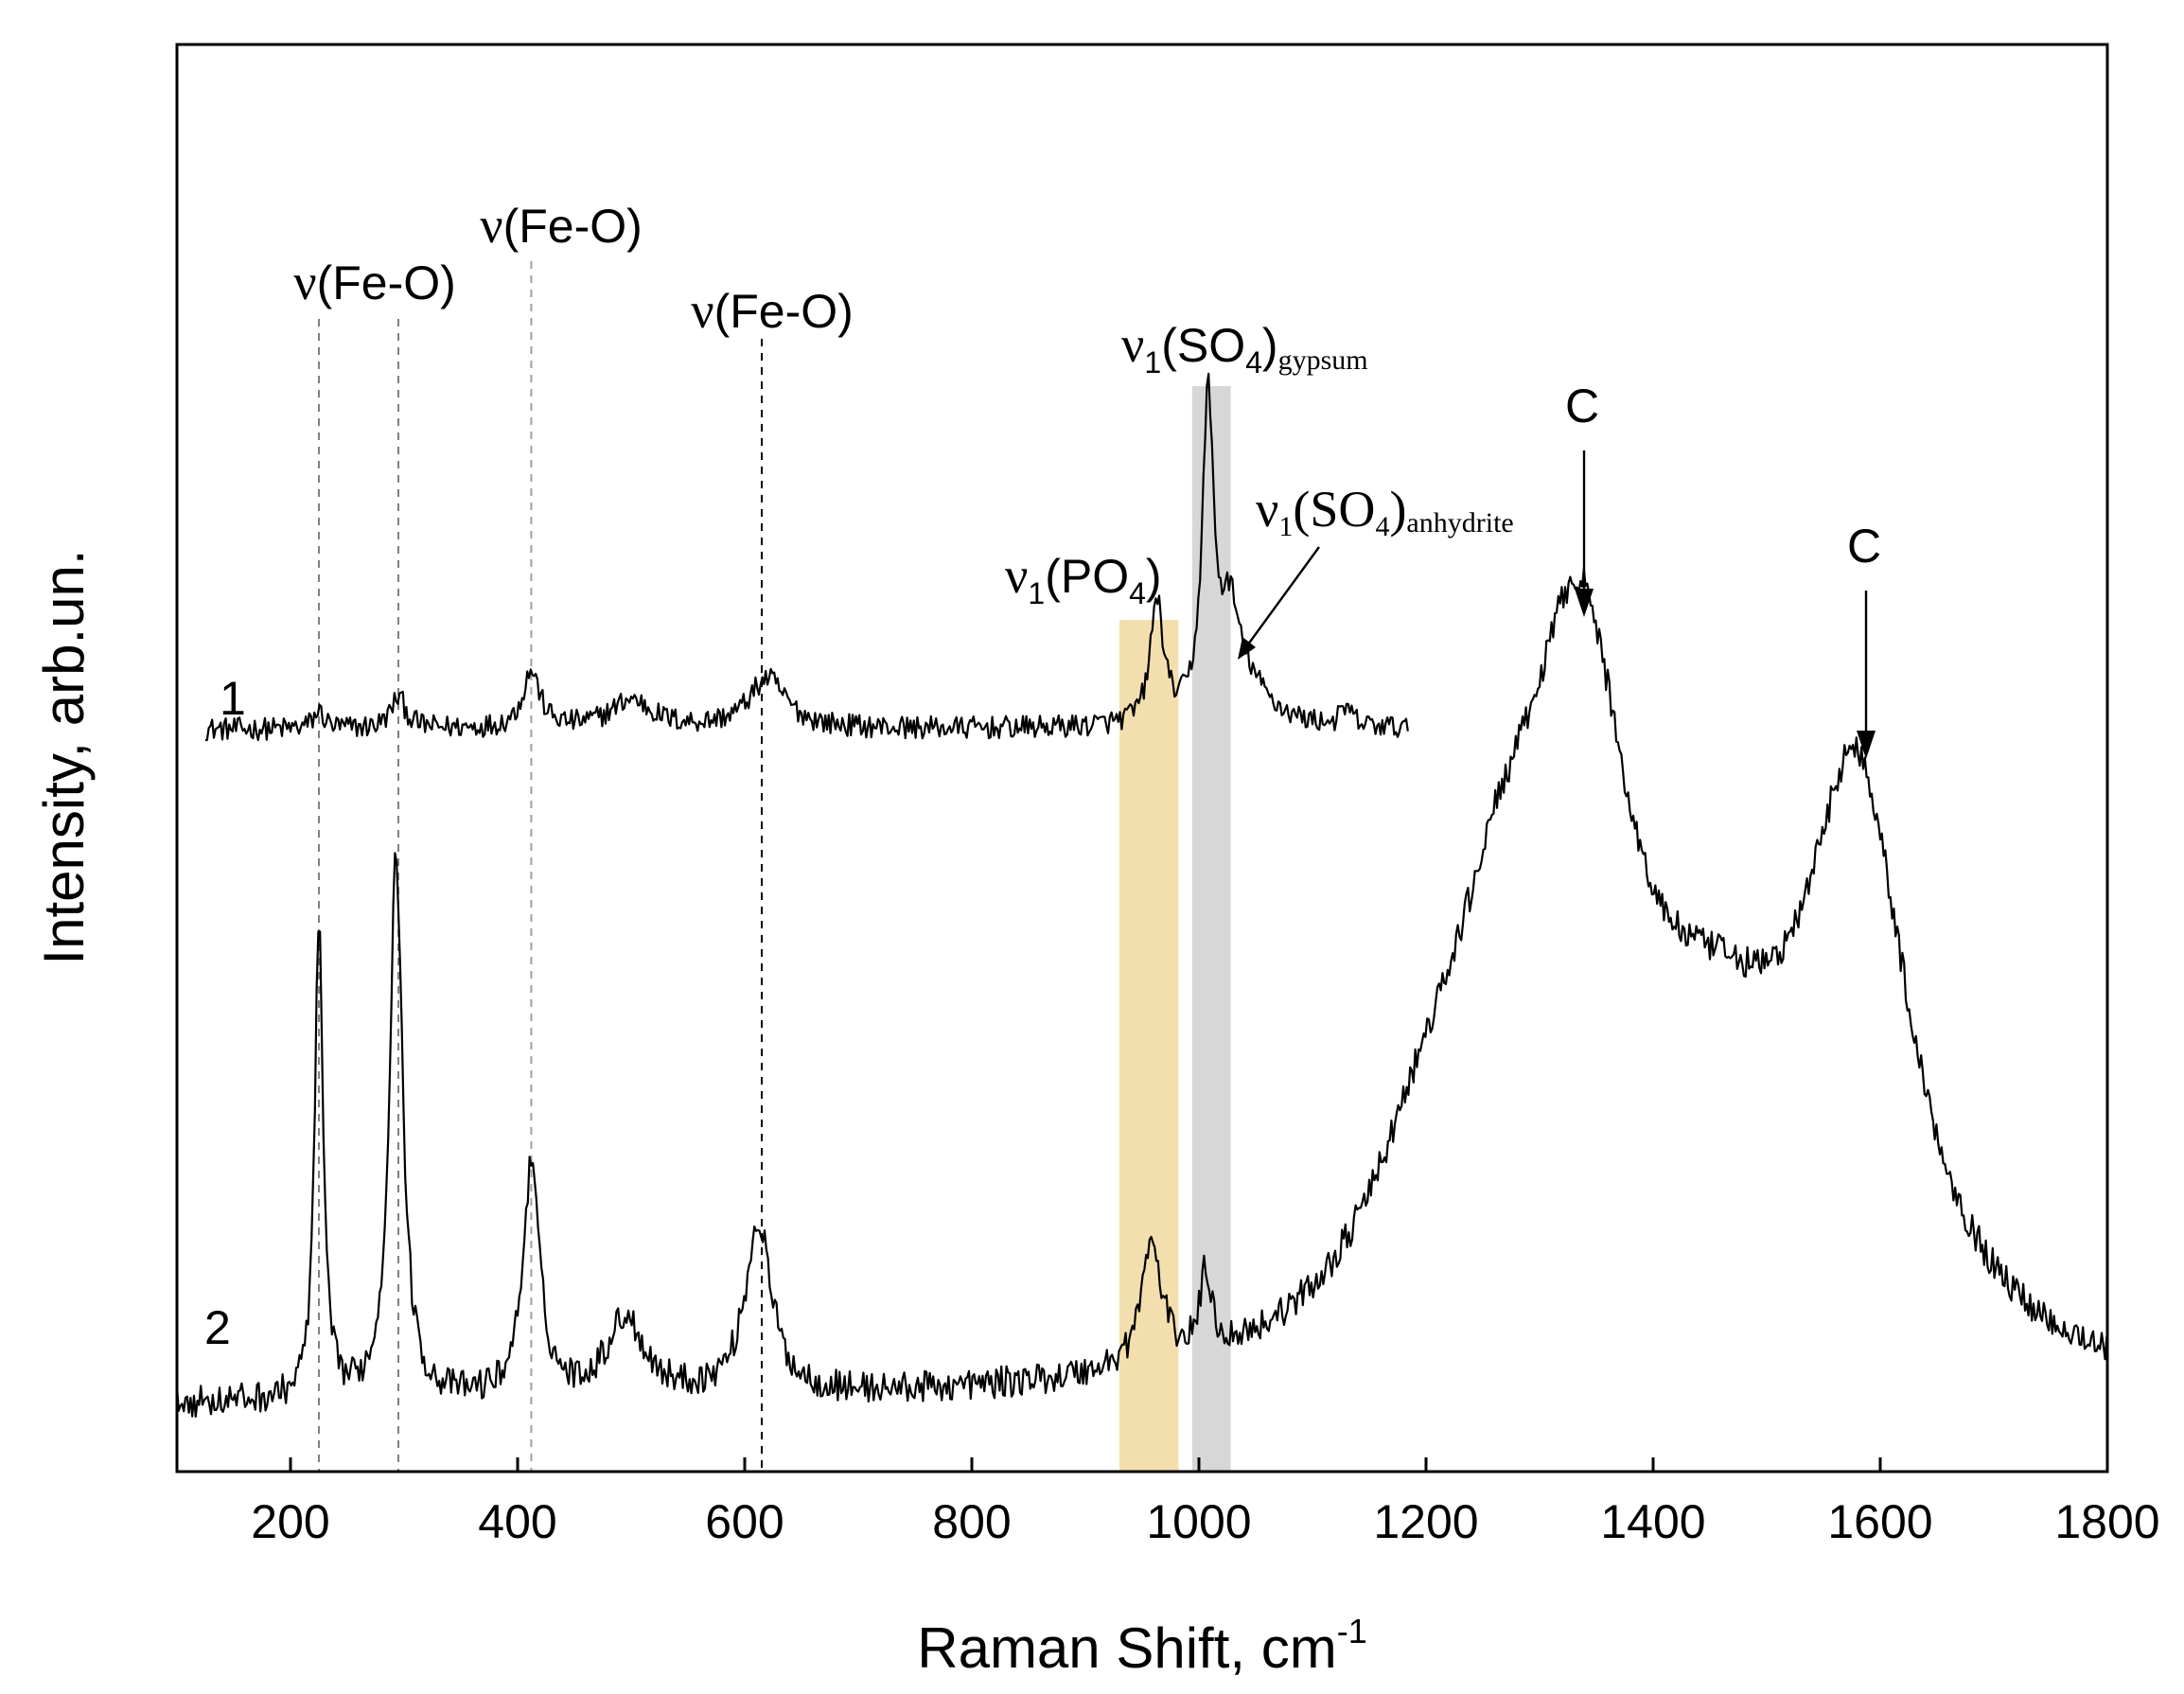 Image resolution: width=2184 pixels, height=1694 pixels. I want to click on x-axis-title: Raman Shift, cm-1, so click(1141, 1646).